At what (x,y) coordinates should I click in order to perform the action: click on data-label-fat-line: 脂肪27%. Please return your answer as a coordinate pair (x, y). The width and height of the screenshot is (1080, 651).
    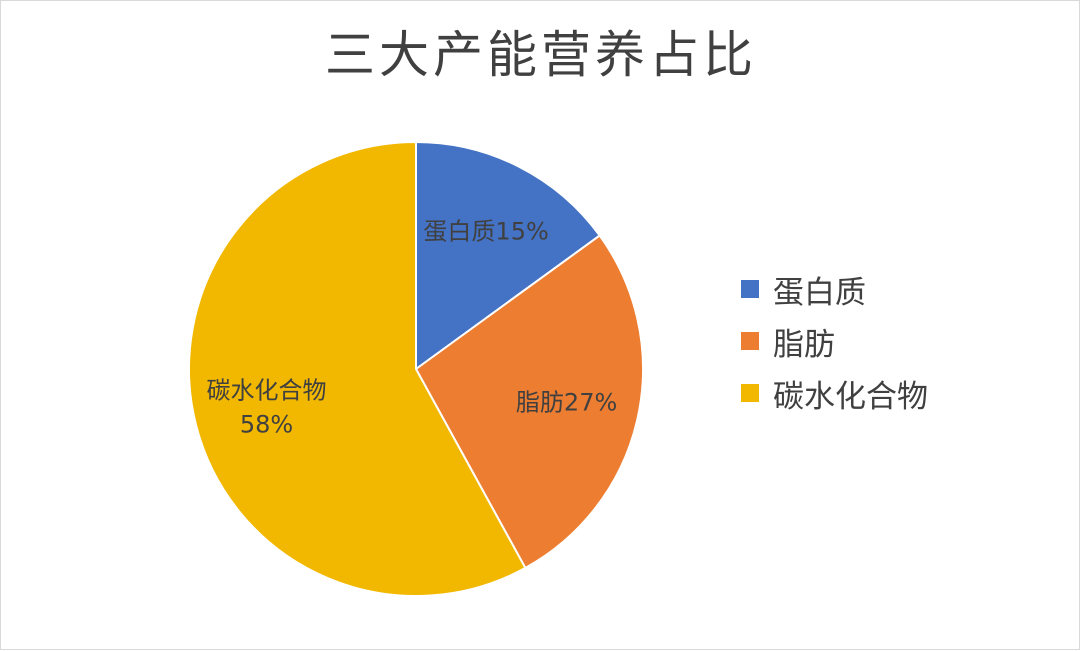
    Looking at the image, I should click on (566, 403).